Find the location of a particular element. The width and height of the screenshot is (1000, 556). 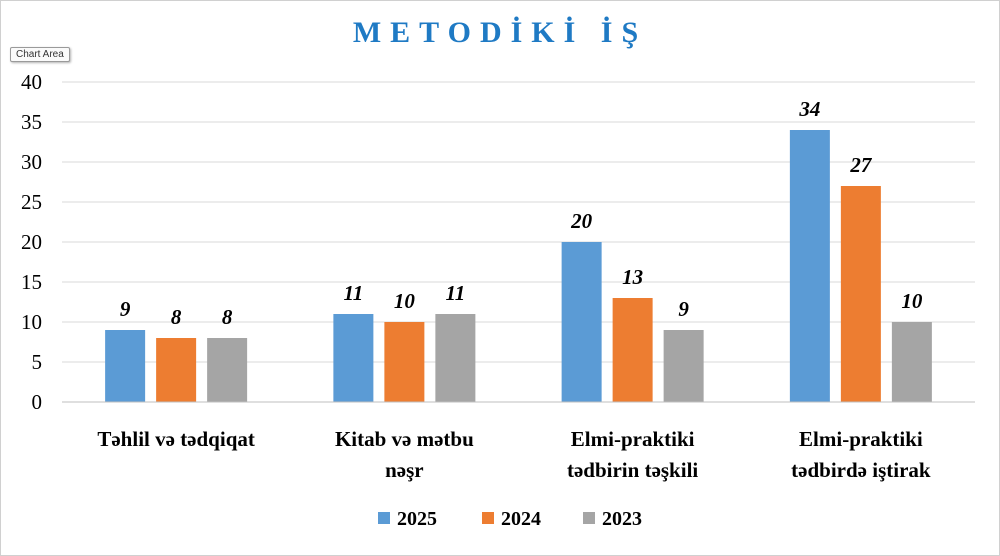

chart-area-tooltip: Chart Area is located at coordinates (40, 54).